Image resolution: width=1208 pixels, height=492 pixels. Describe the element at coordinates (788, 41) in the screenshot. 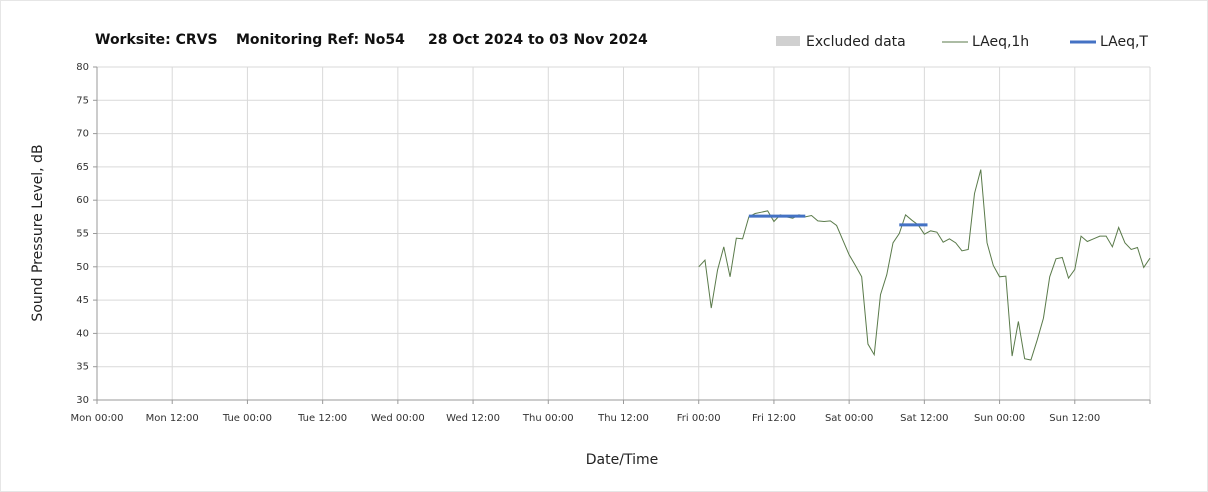

I see `legend-swatch` at that location.